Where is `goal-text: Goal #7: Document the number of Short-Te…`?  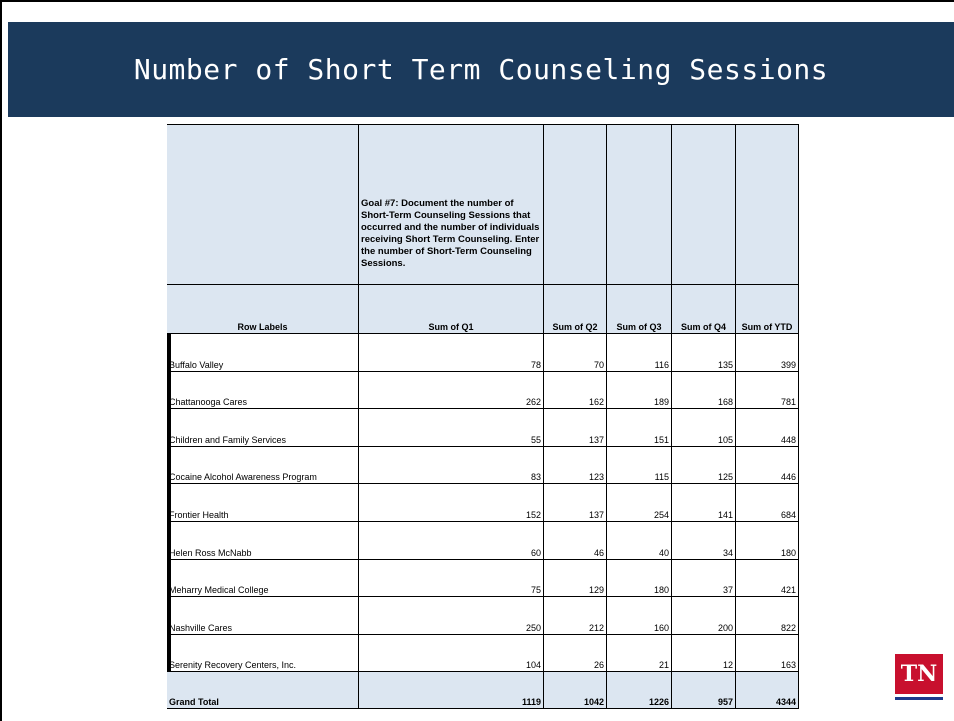
goal-text: Goal #7: Document the number of Short-Te… is located at coordinates (450, 233).